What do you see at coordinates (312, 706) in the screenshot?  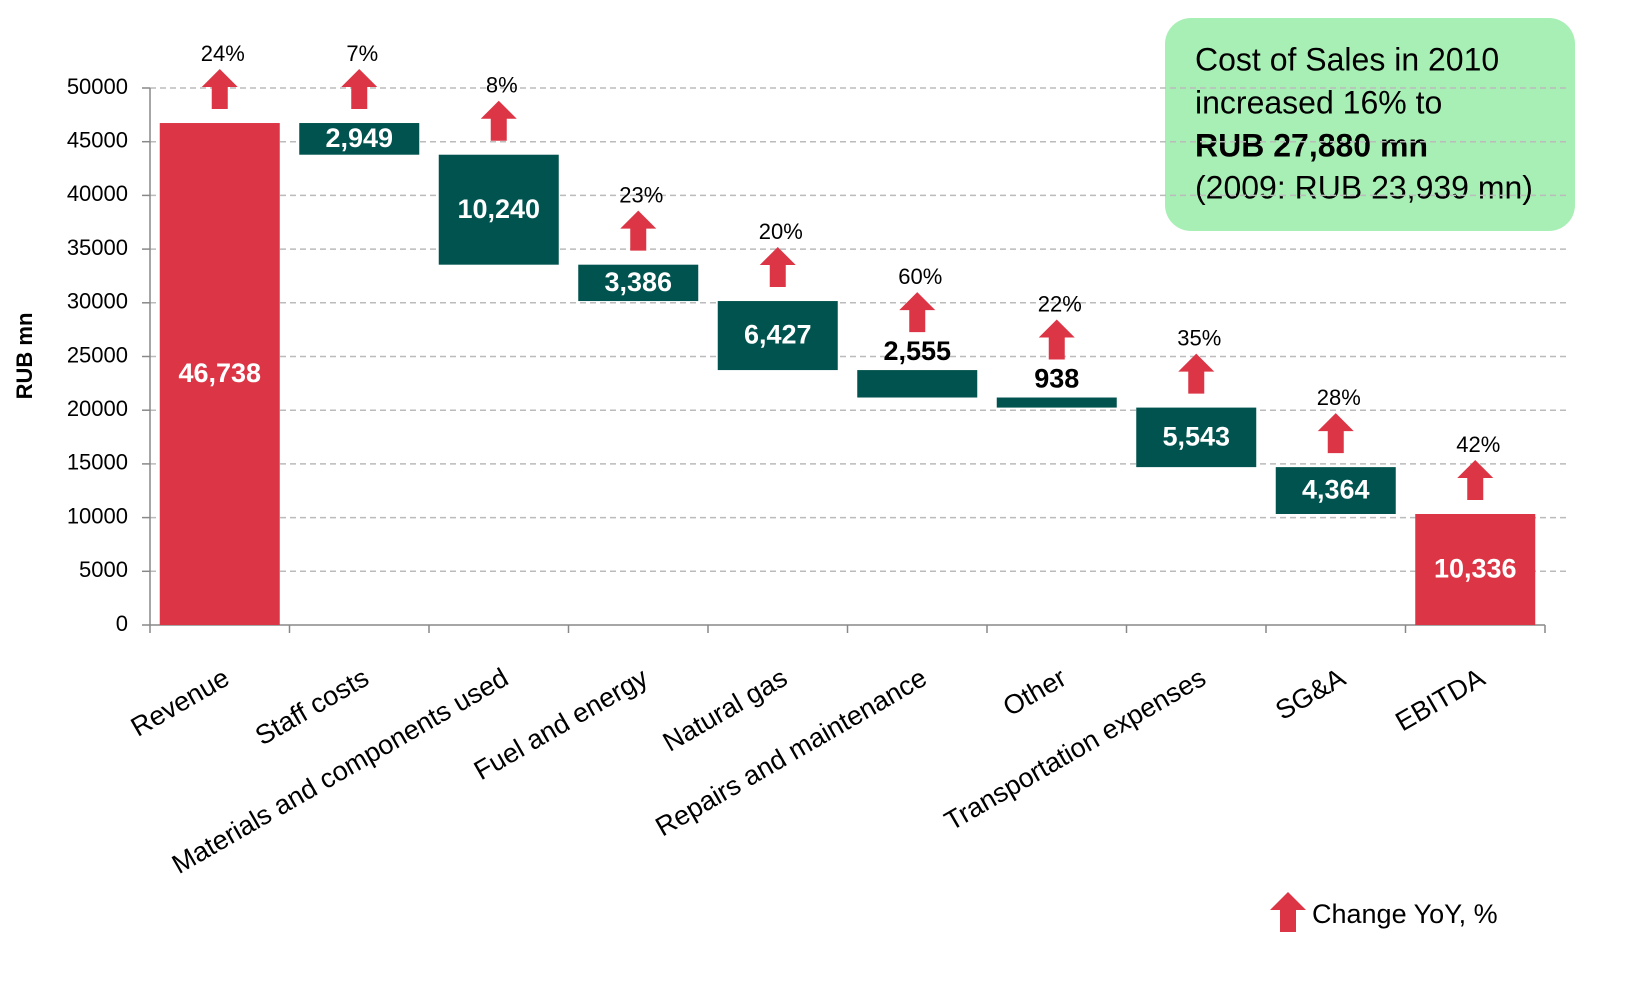 I see `x-tick-label: Staff costs` at bounding box center [312, 706].